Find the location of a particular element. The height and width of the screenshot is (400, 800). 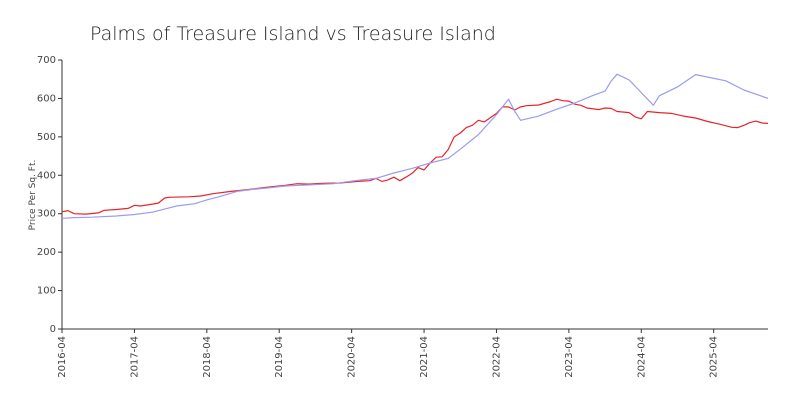

x-tick-label: 2018-04 is located at coordinates (207, 357).